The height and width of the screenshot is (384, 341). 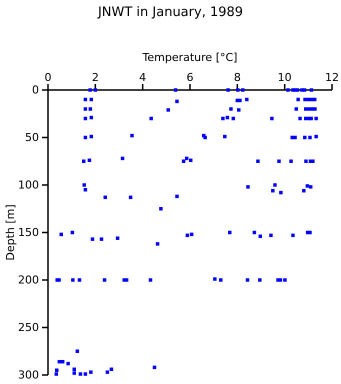 I want to click on y-tick-label: 250, so click(x=28, y=327).